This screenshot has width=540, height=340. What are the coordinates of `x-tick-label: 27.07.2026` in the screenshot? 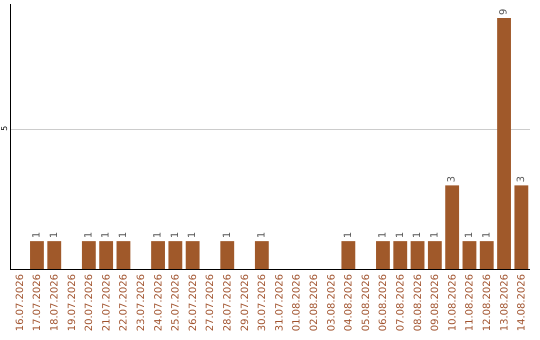 It's located at (210, 303).